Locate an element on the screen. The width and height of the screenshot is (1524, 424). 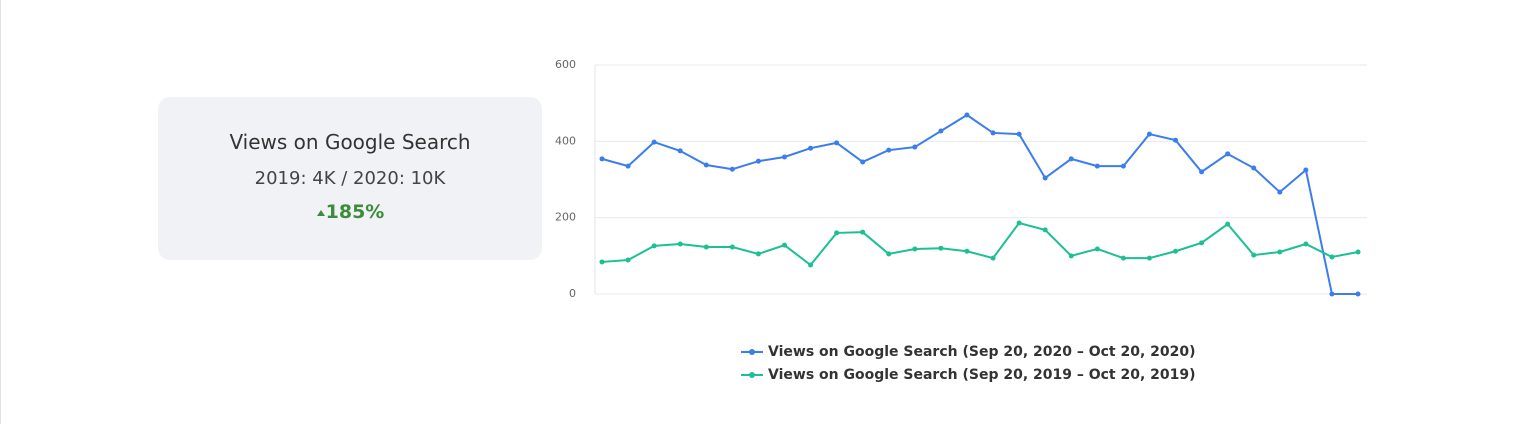
card-change: 185% is located at coordinates (350, 212).